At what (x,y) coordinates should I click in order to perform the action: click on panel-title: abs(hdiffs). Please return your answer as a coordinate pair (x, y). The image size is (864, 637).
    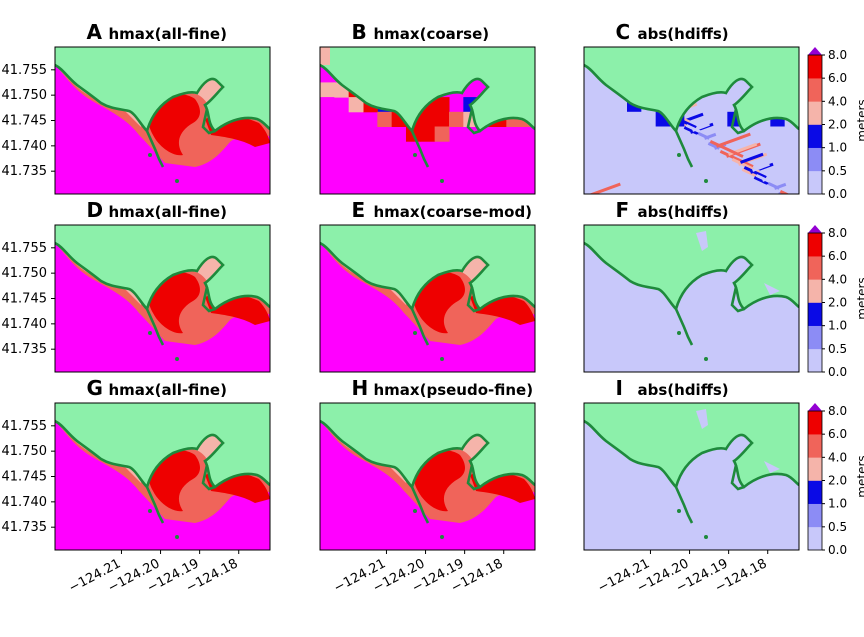
    Looking at the image, I should click on (683, 390).